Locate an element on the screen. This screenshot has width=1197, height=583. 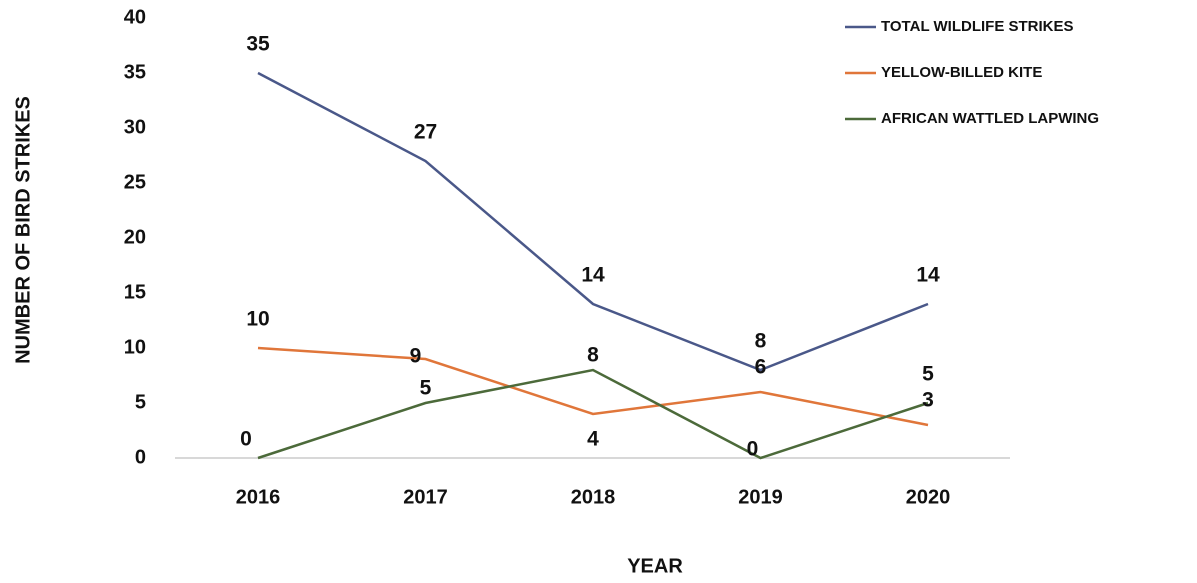
y-tick-label: 0 is located at coordinates (140, 457).